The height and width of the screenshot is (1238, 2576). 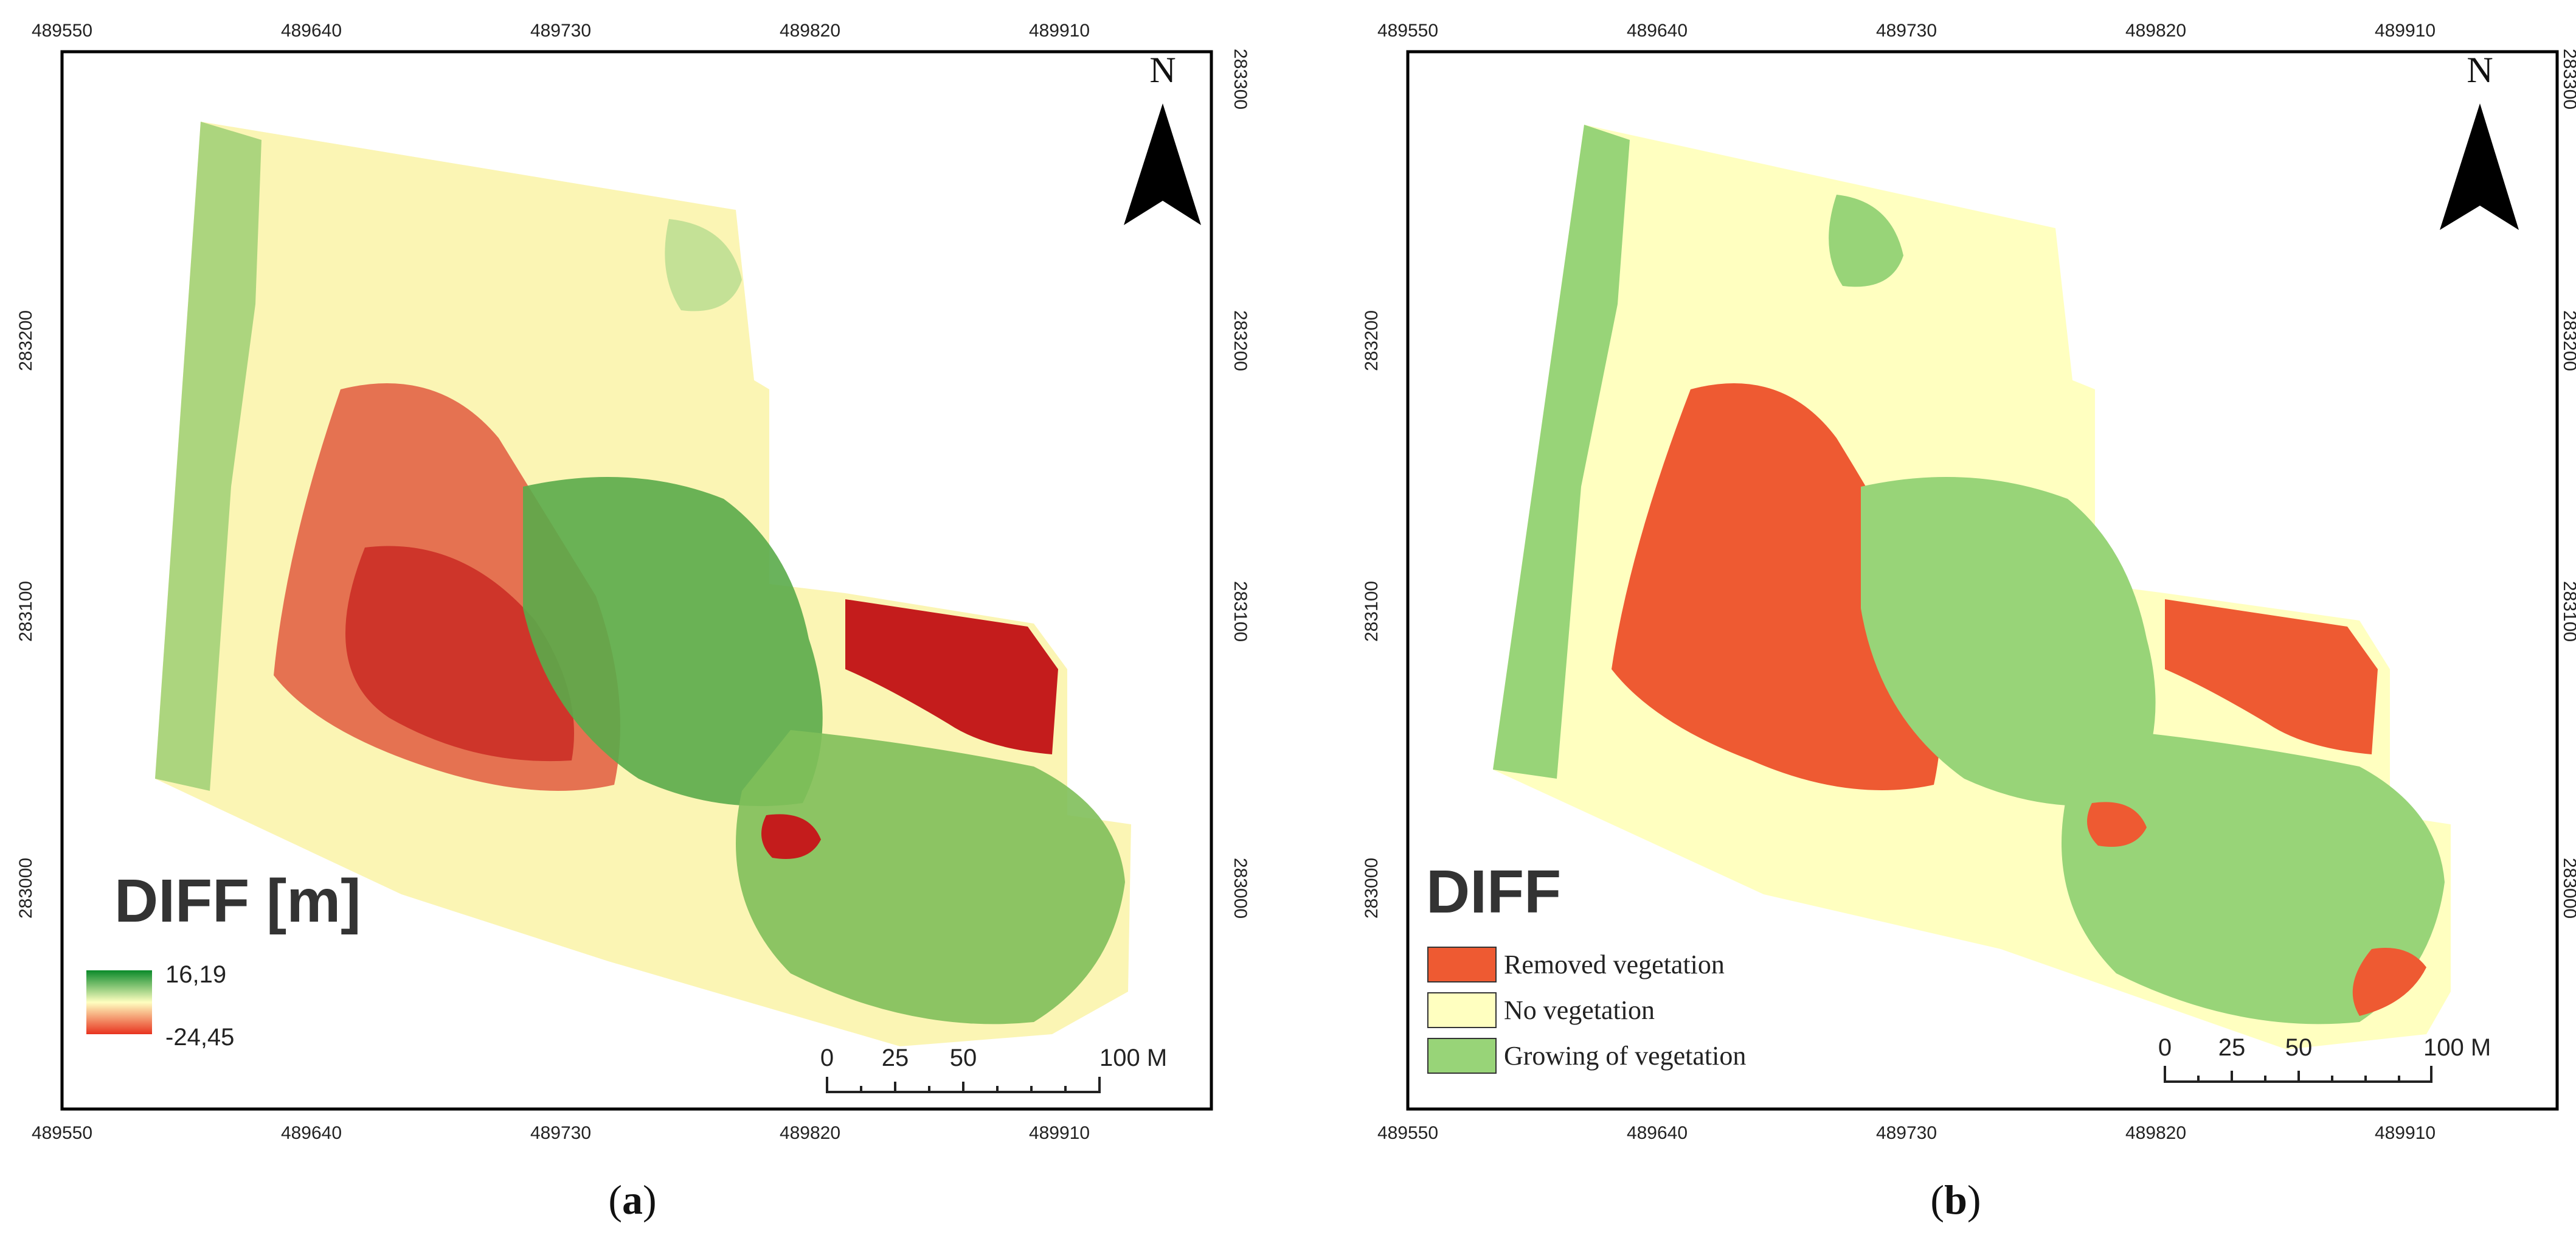 I want to click on growth-class-north, so click(x=1866, y=241).